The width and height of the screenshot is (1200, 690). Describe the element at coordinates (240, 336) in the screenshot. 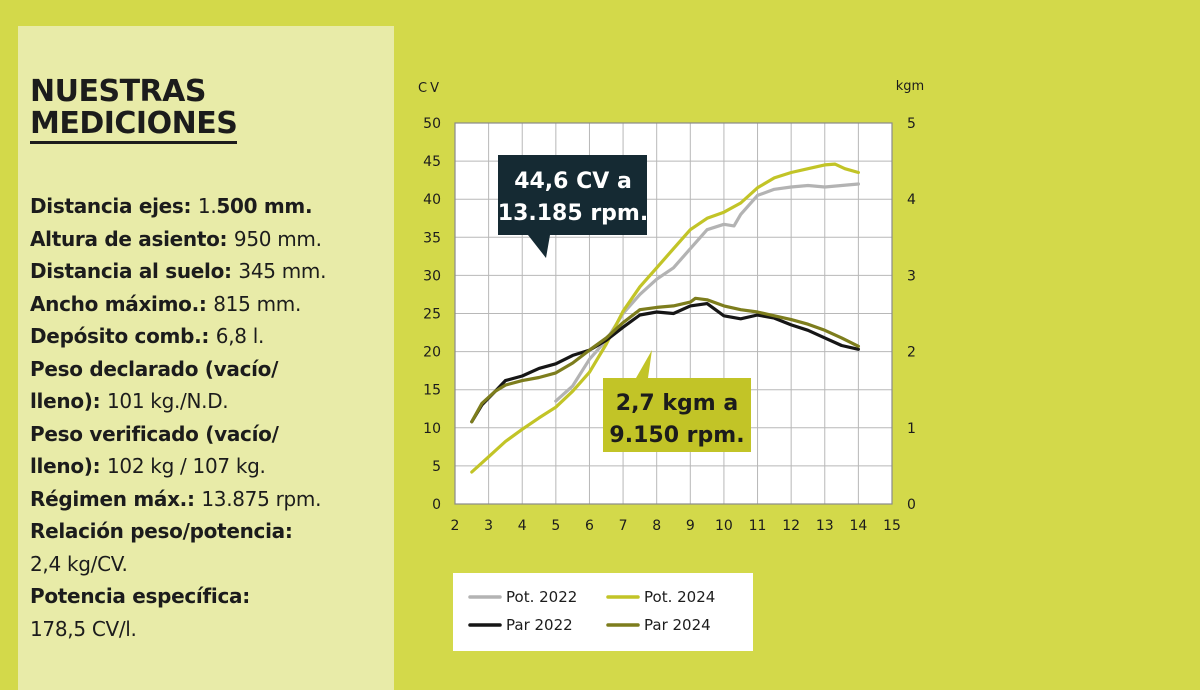

I see `spec-value: 6,8 l.` at that location.